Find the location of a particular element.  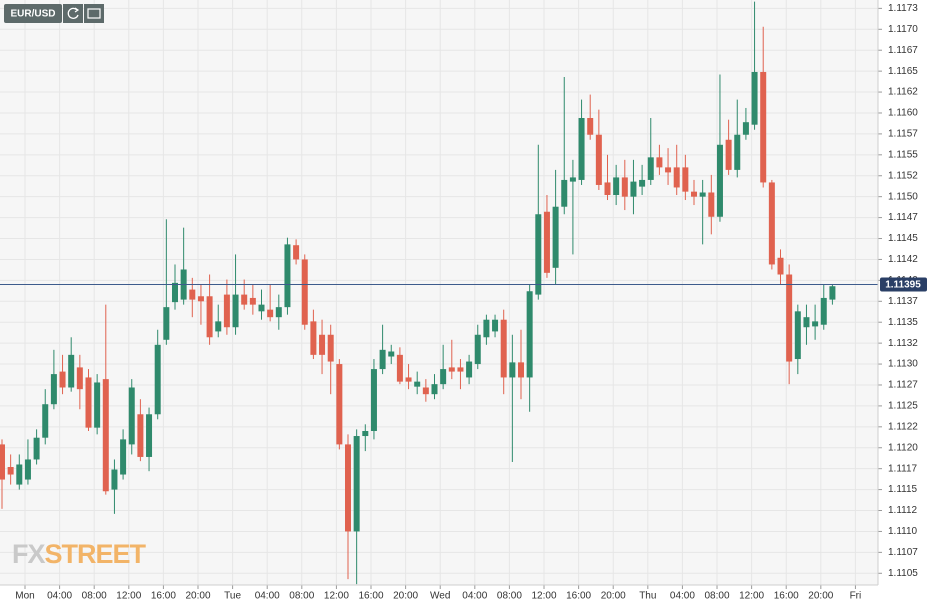

y-tick-label: 1.1120 is located at coordinates (903, 447).